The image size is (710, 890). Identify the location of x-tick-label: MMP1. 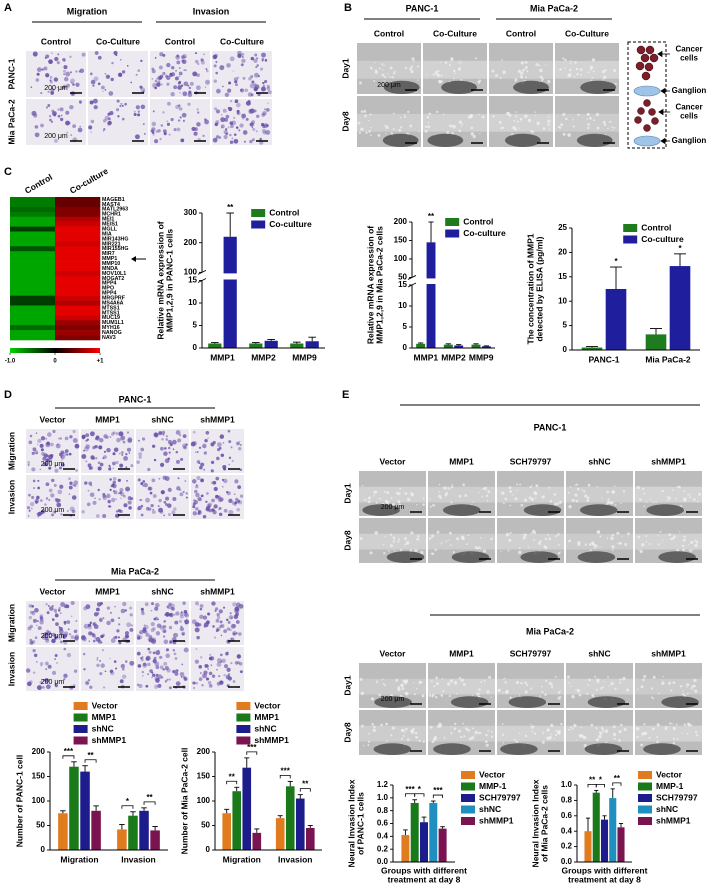
(222, 357).